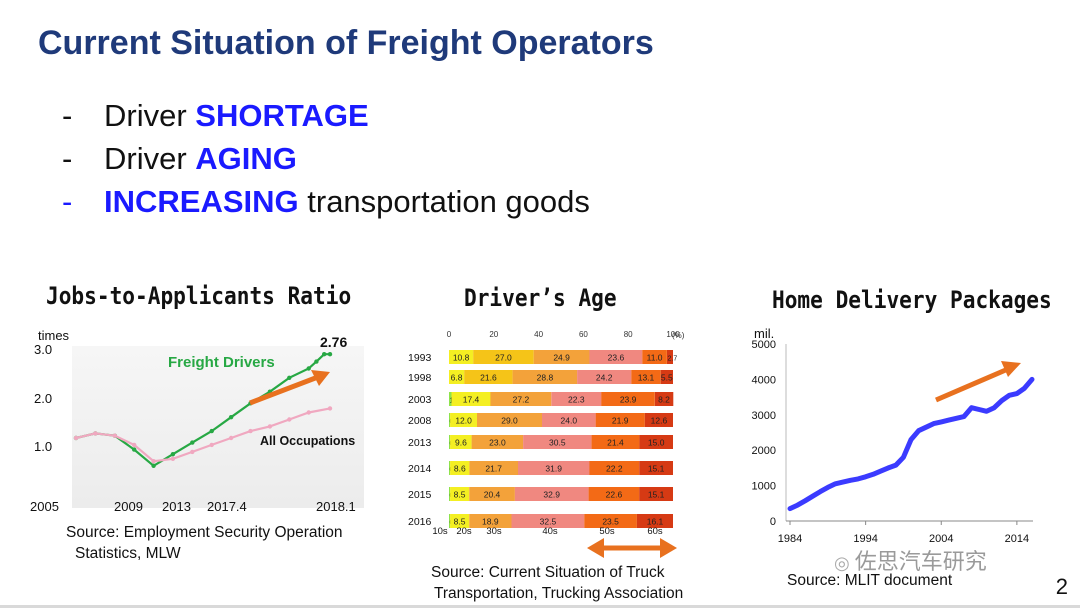 This screenshot has width=1080, height=608. What do you see at coordinates (449, 334) in the screenshot?
I see `x-tick-label: 0` at bounding box center [449, 334].